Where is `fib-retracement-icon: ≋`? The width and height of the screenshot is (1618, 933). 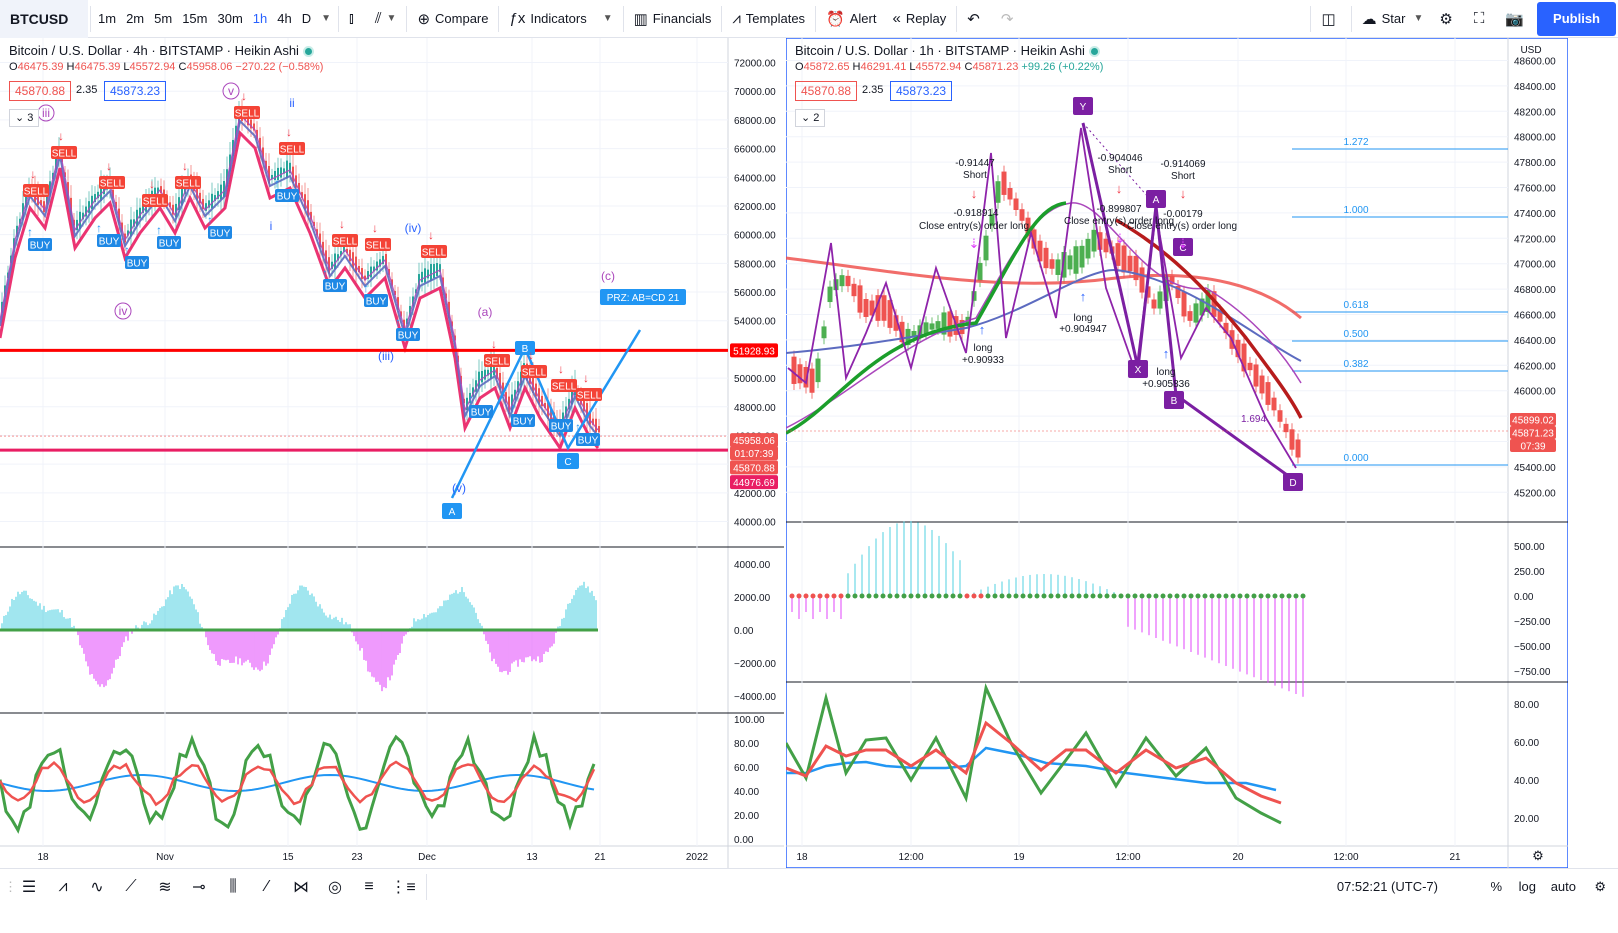 fib-retracement-icon: ≋ is located at coordinates (165, 887).